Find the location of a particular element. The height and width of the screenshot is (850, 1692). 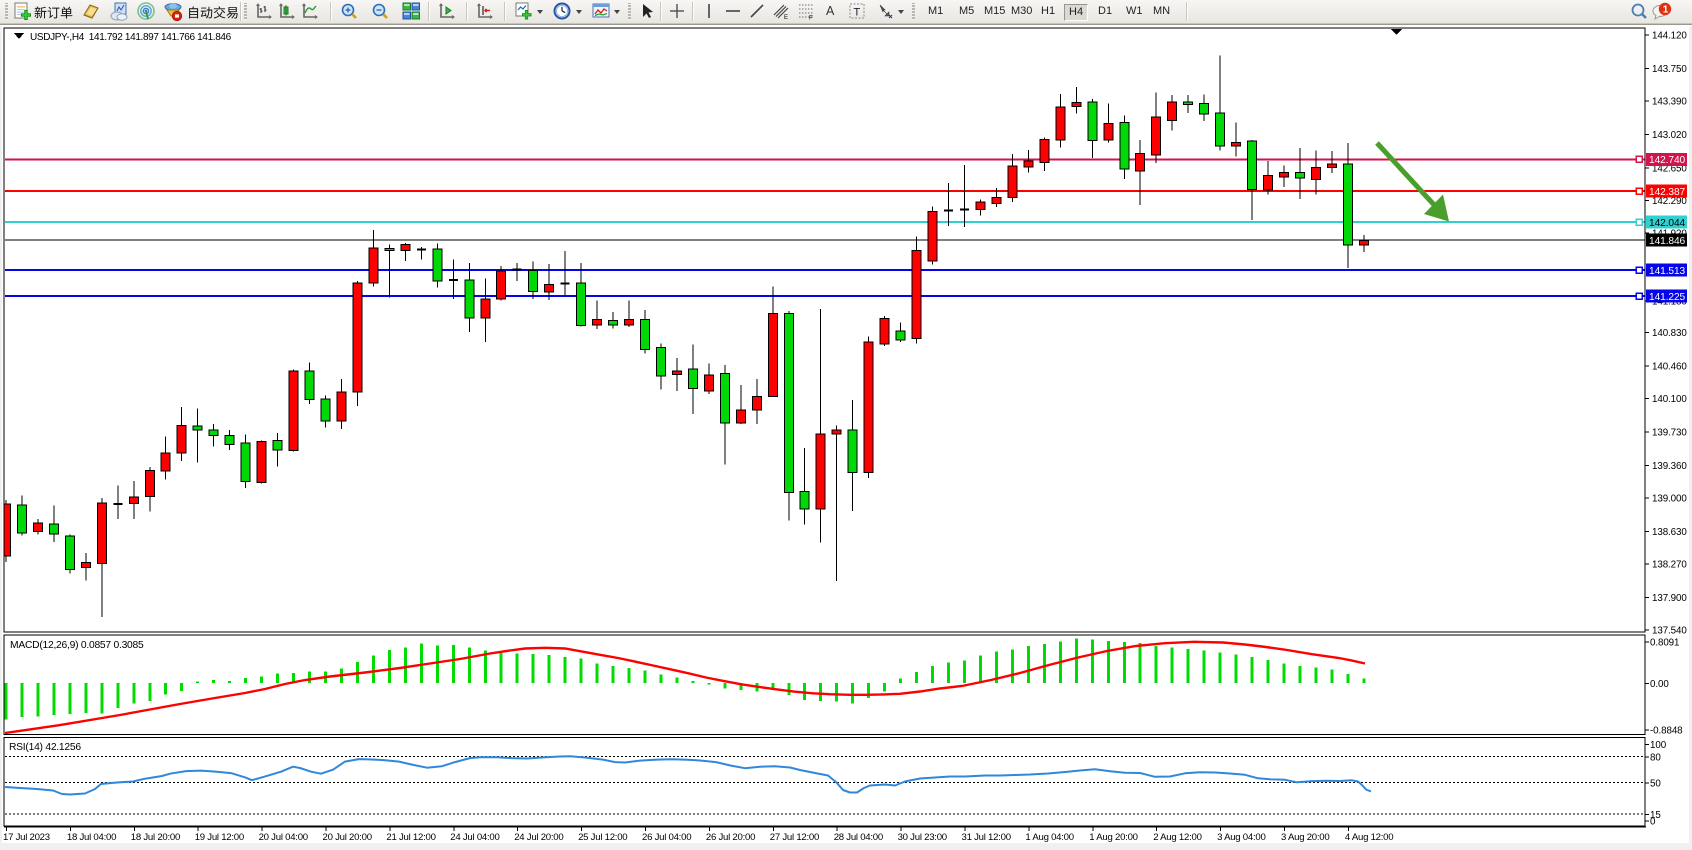

svg-text: 139.730 is located at coordinates (1669, 432).